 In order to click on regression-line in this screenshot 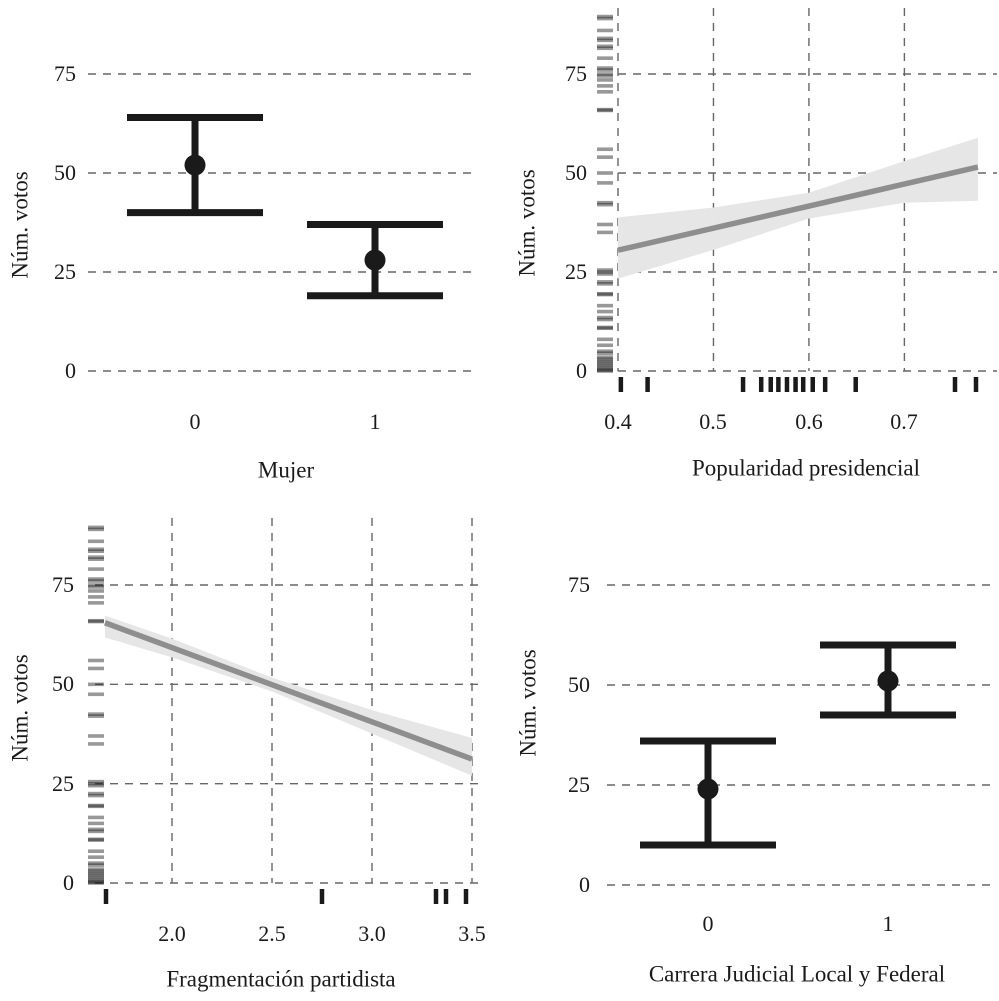, I will do `click(798, 208)`.